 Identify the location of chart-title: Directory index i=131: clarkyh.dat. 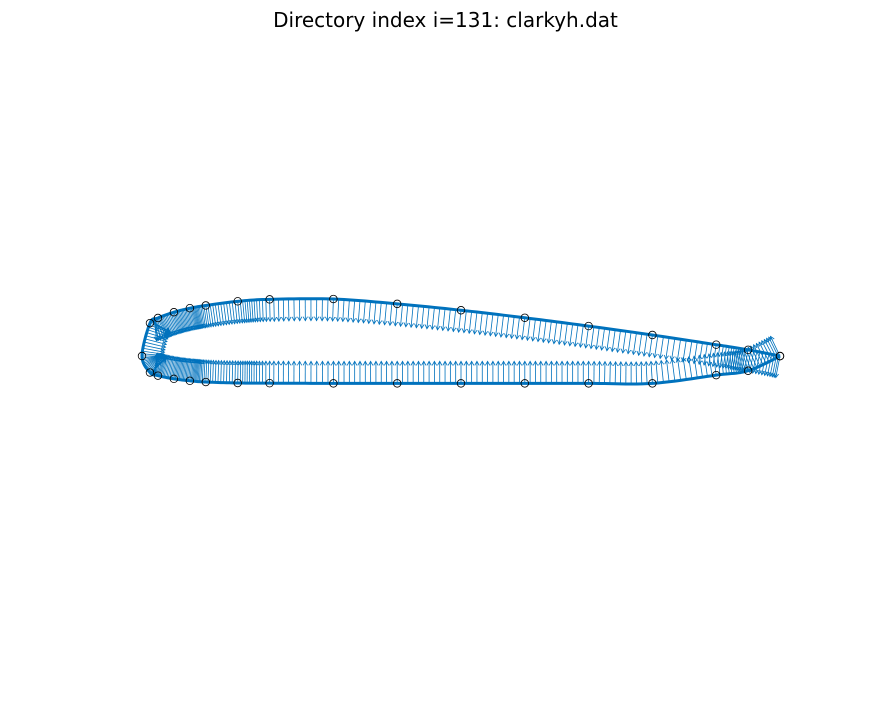
(445, 20).